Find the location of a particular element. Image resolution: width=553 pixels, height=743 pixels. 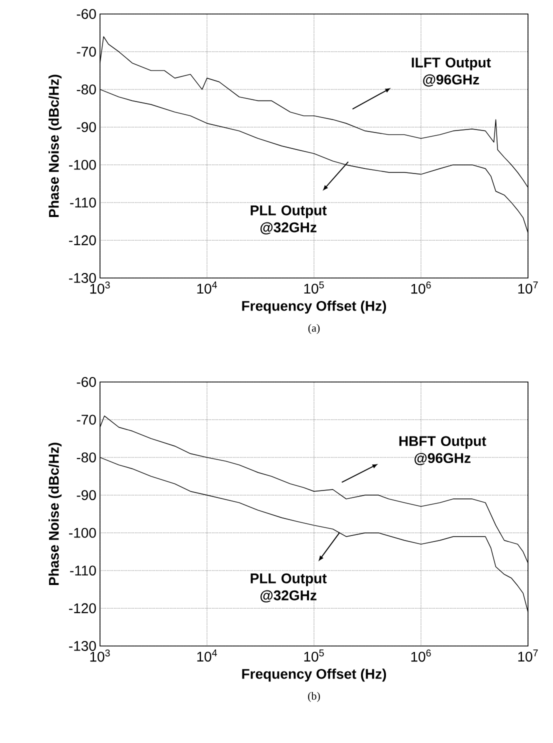

text: HBFT Output @96GHz is located at coordinates (442, 451).